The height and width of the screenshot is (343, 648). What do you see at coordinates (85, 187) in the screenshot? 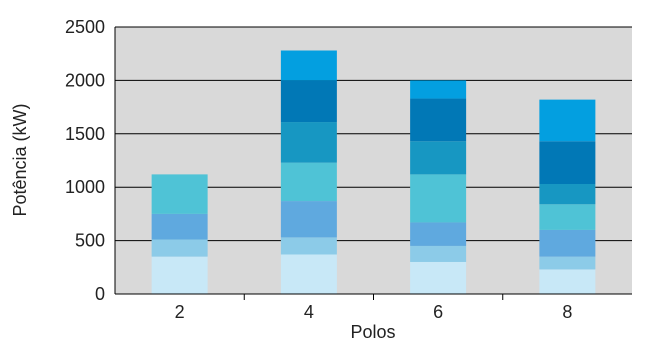
I see `y-tick-label: 1000` at bounding box center [85, 187].